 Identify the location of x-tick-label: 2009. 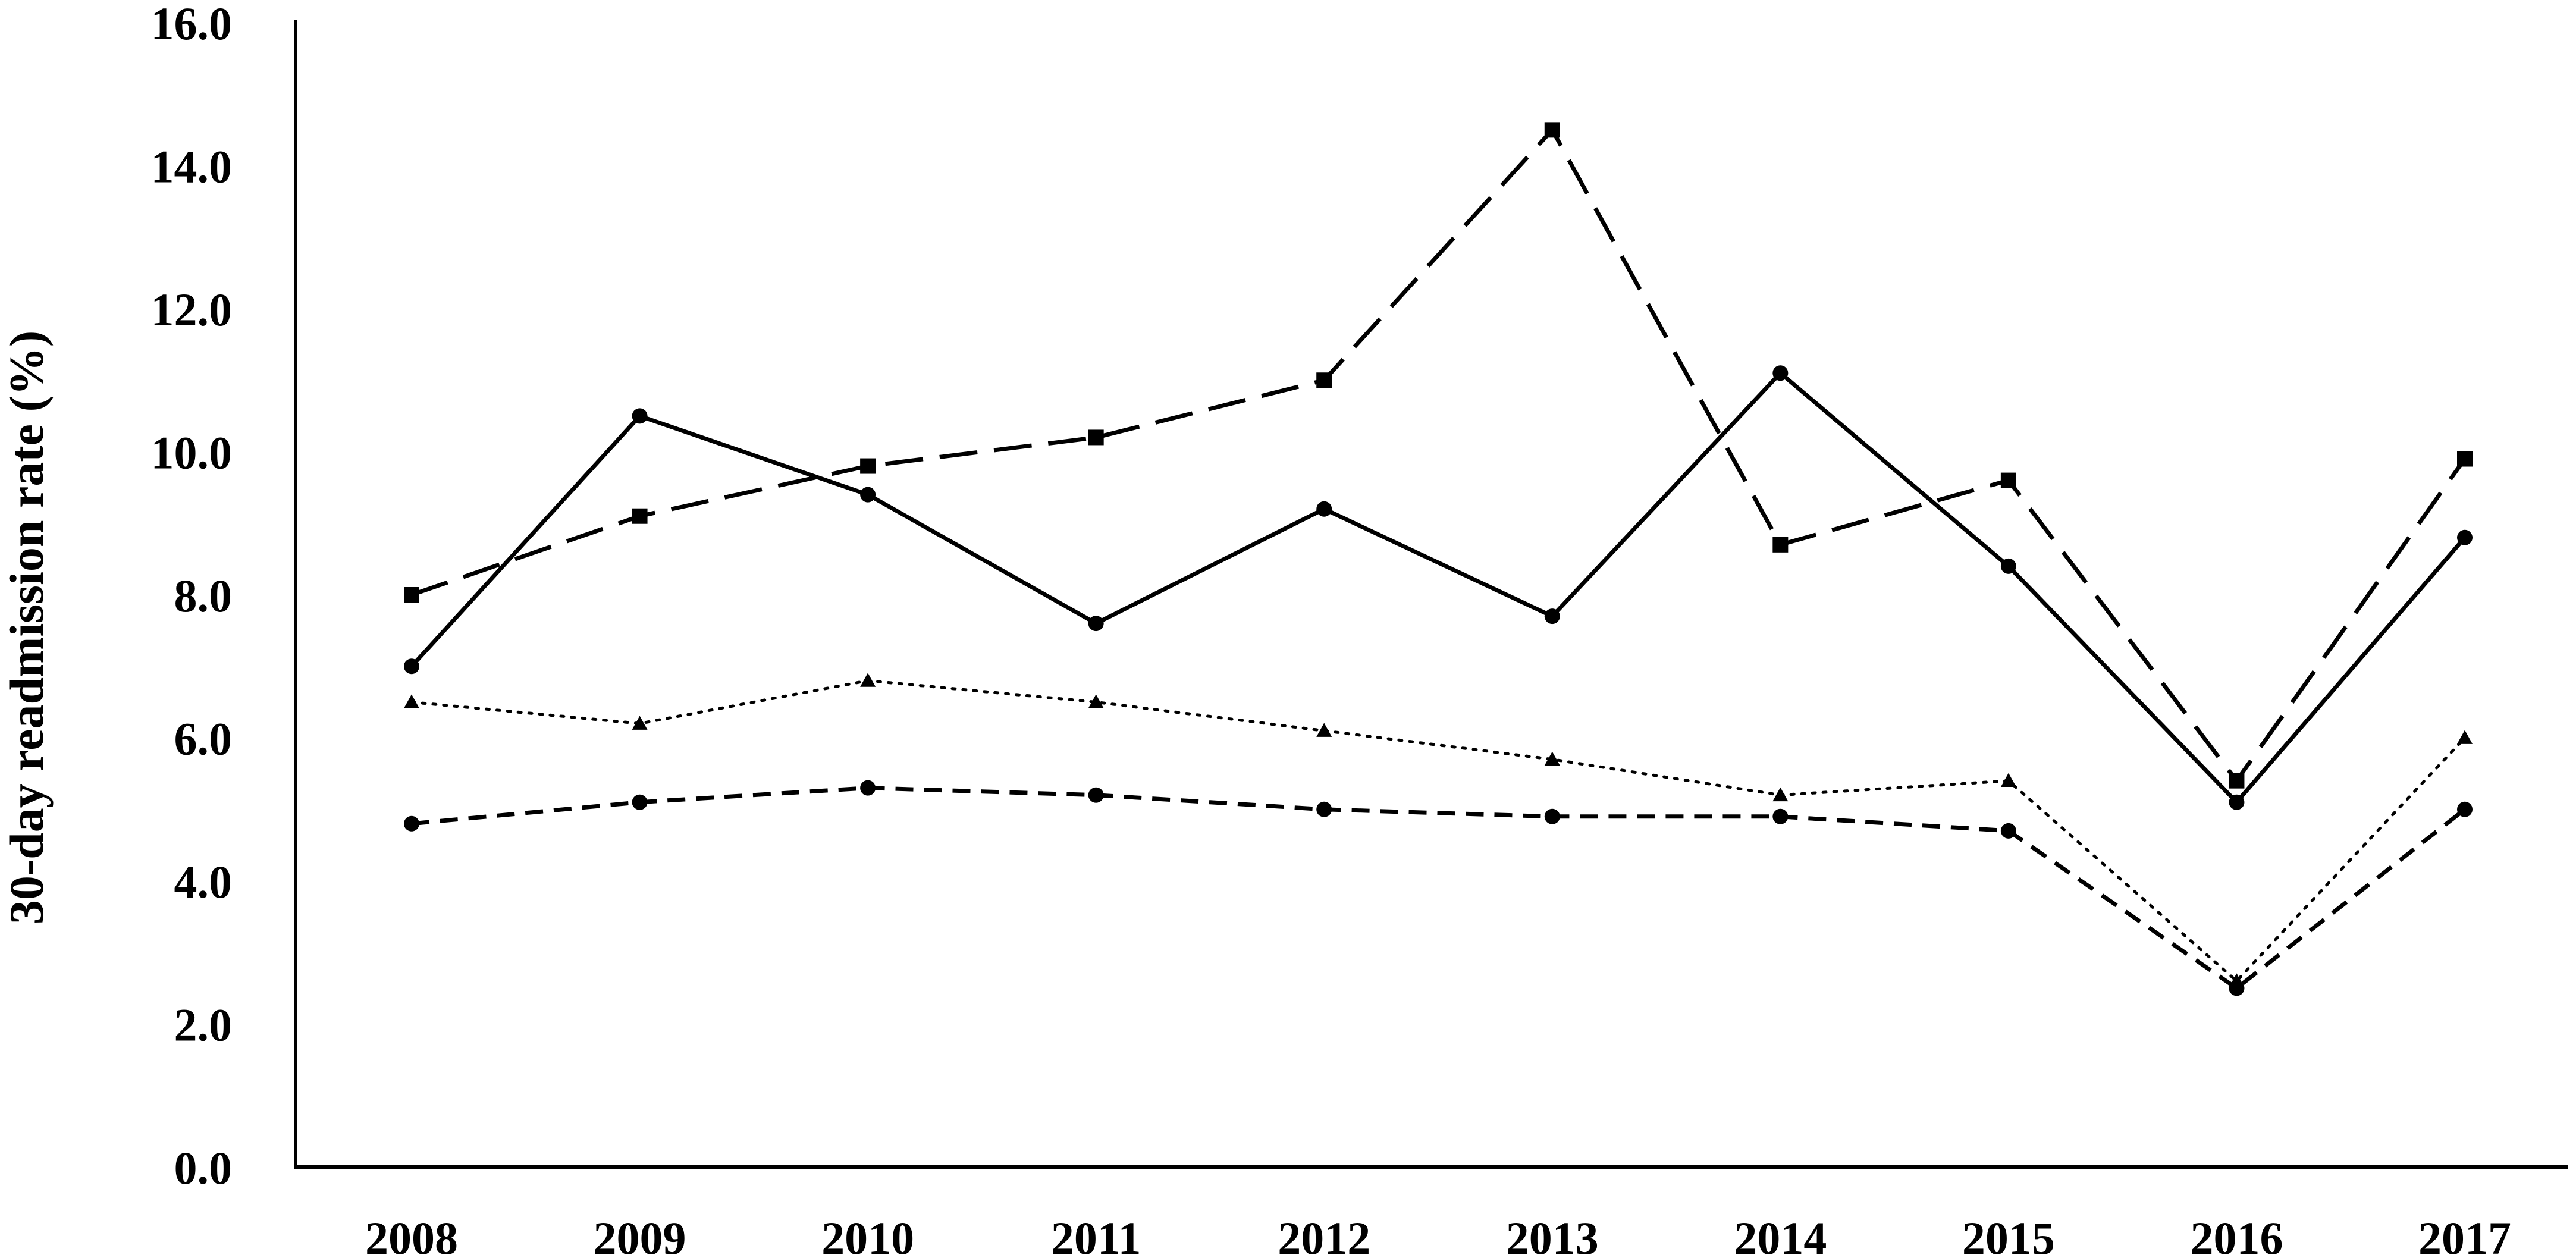
(640, 1235).